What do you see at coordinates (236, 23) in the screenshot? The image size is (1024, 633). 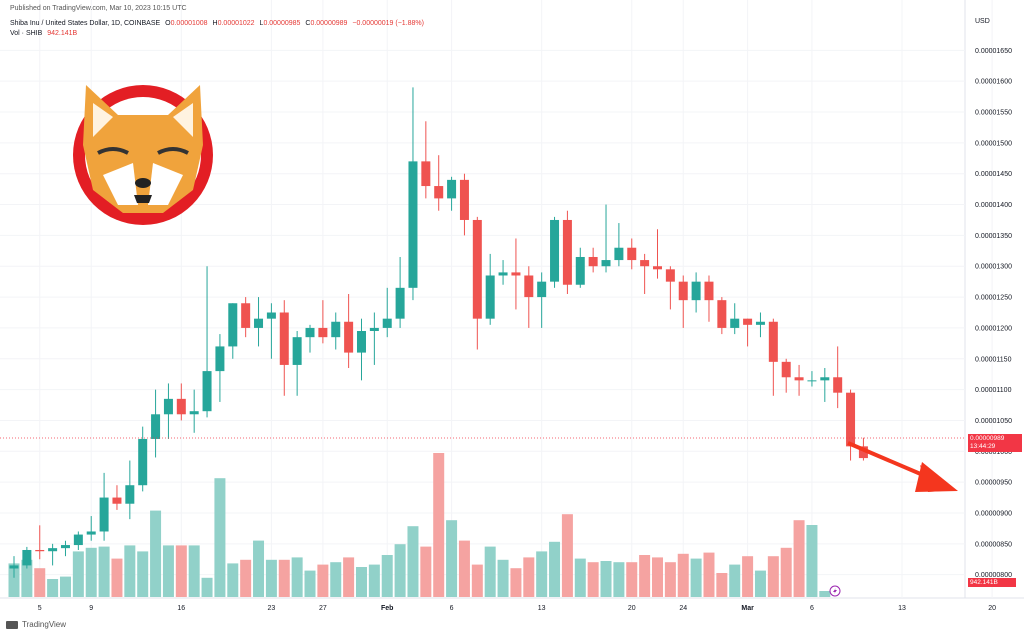 I see `high-value: 0.00001022` at bounding box center [236, 23].